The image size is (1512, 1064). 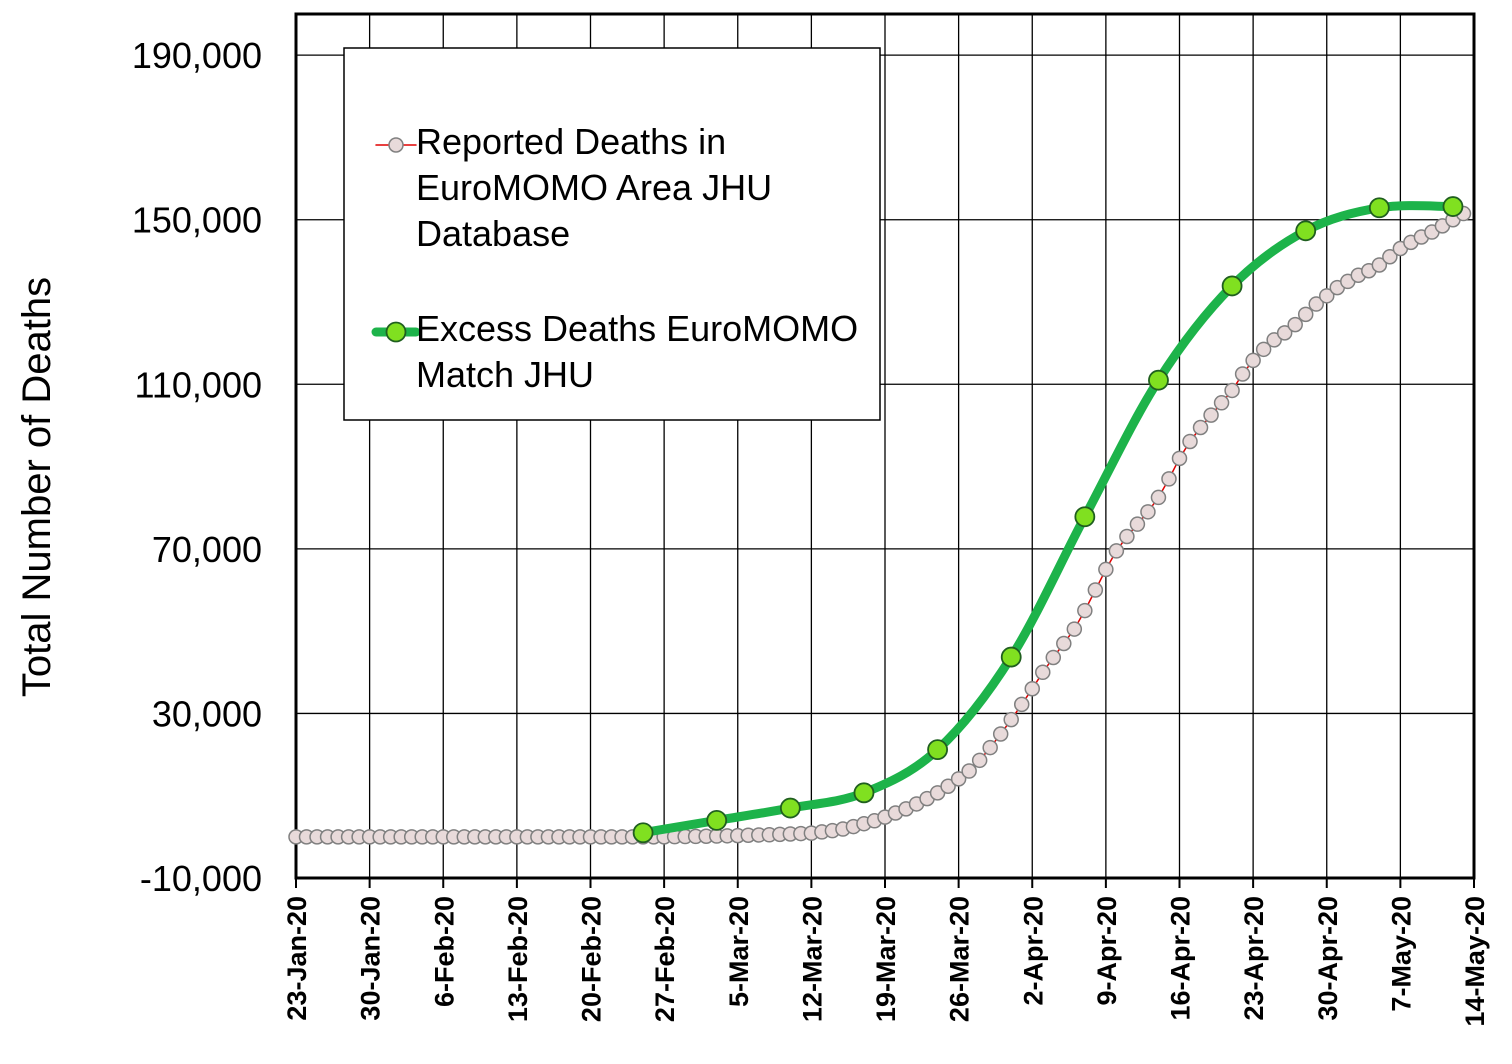 I want to click on x-tick-label: 23-Apr-20, so click(x=1254, y=958).